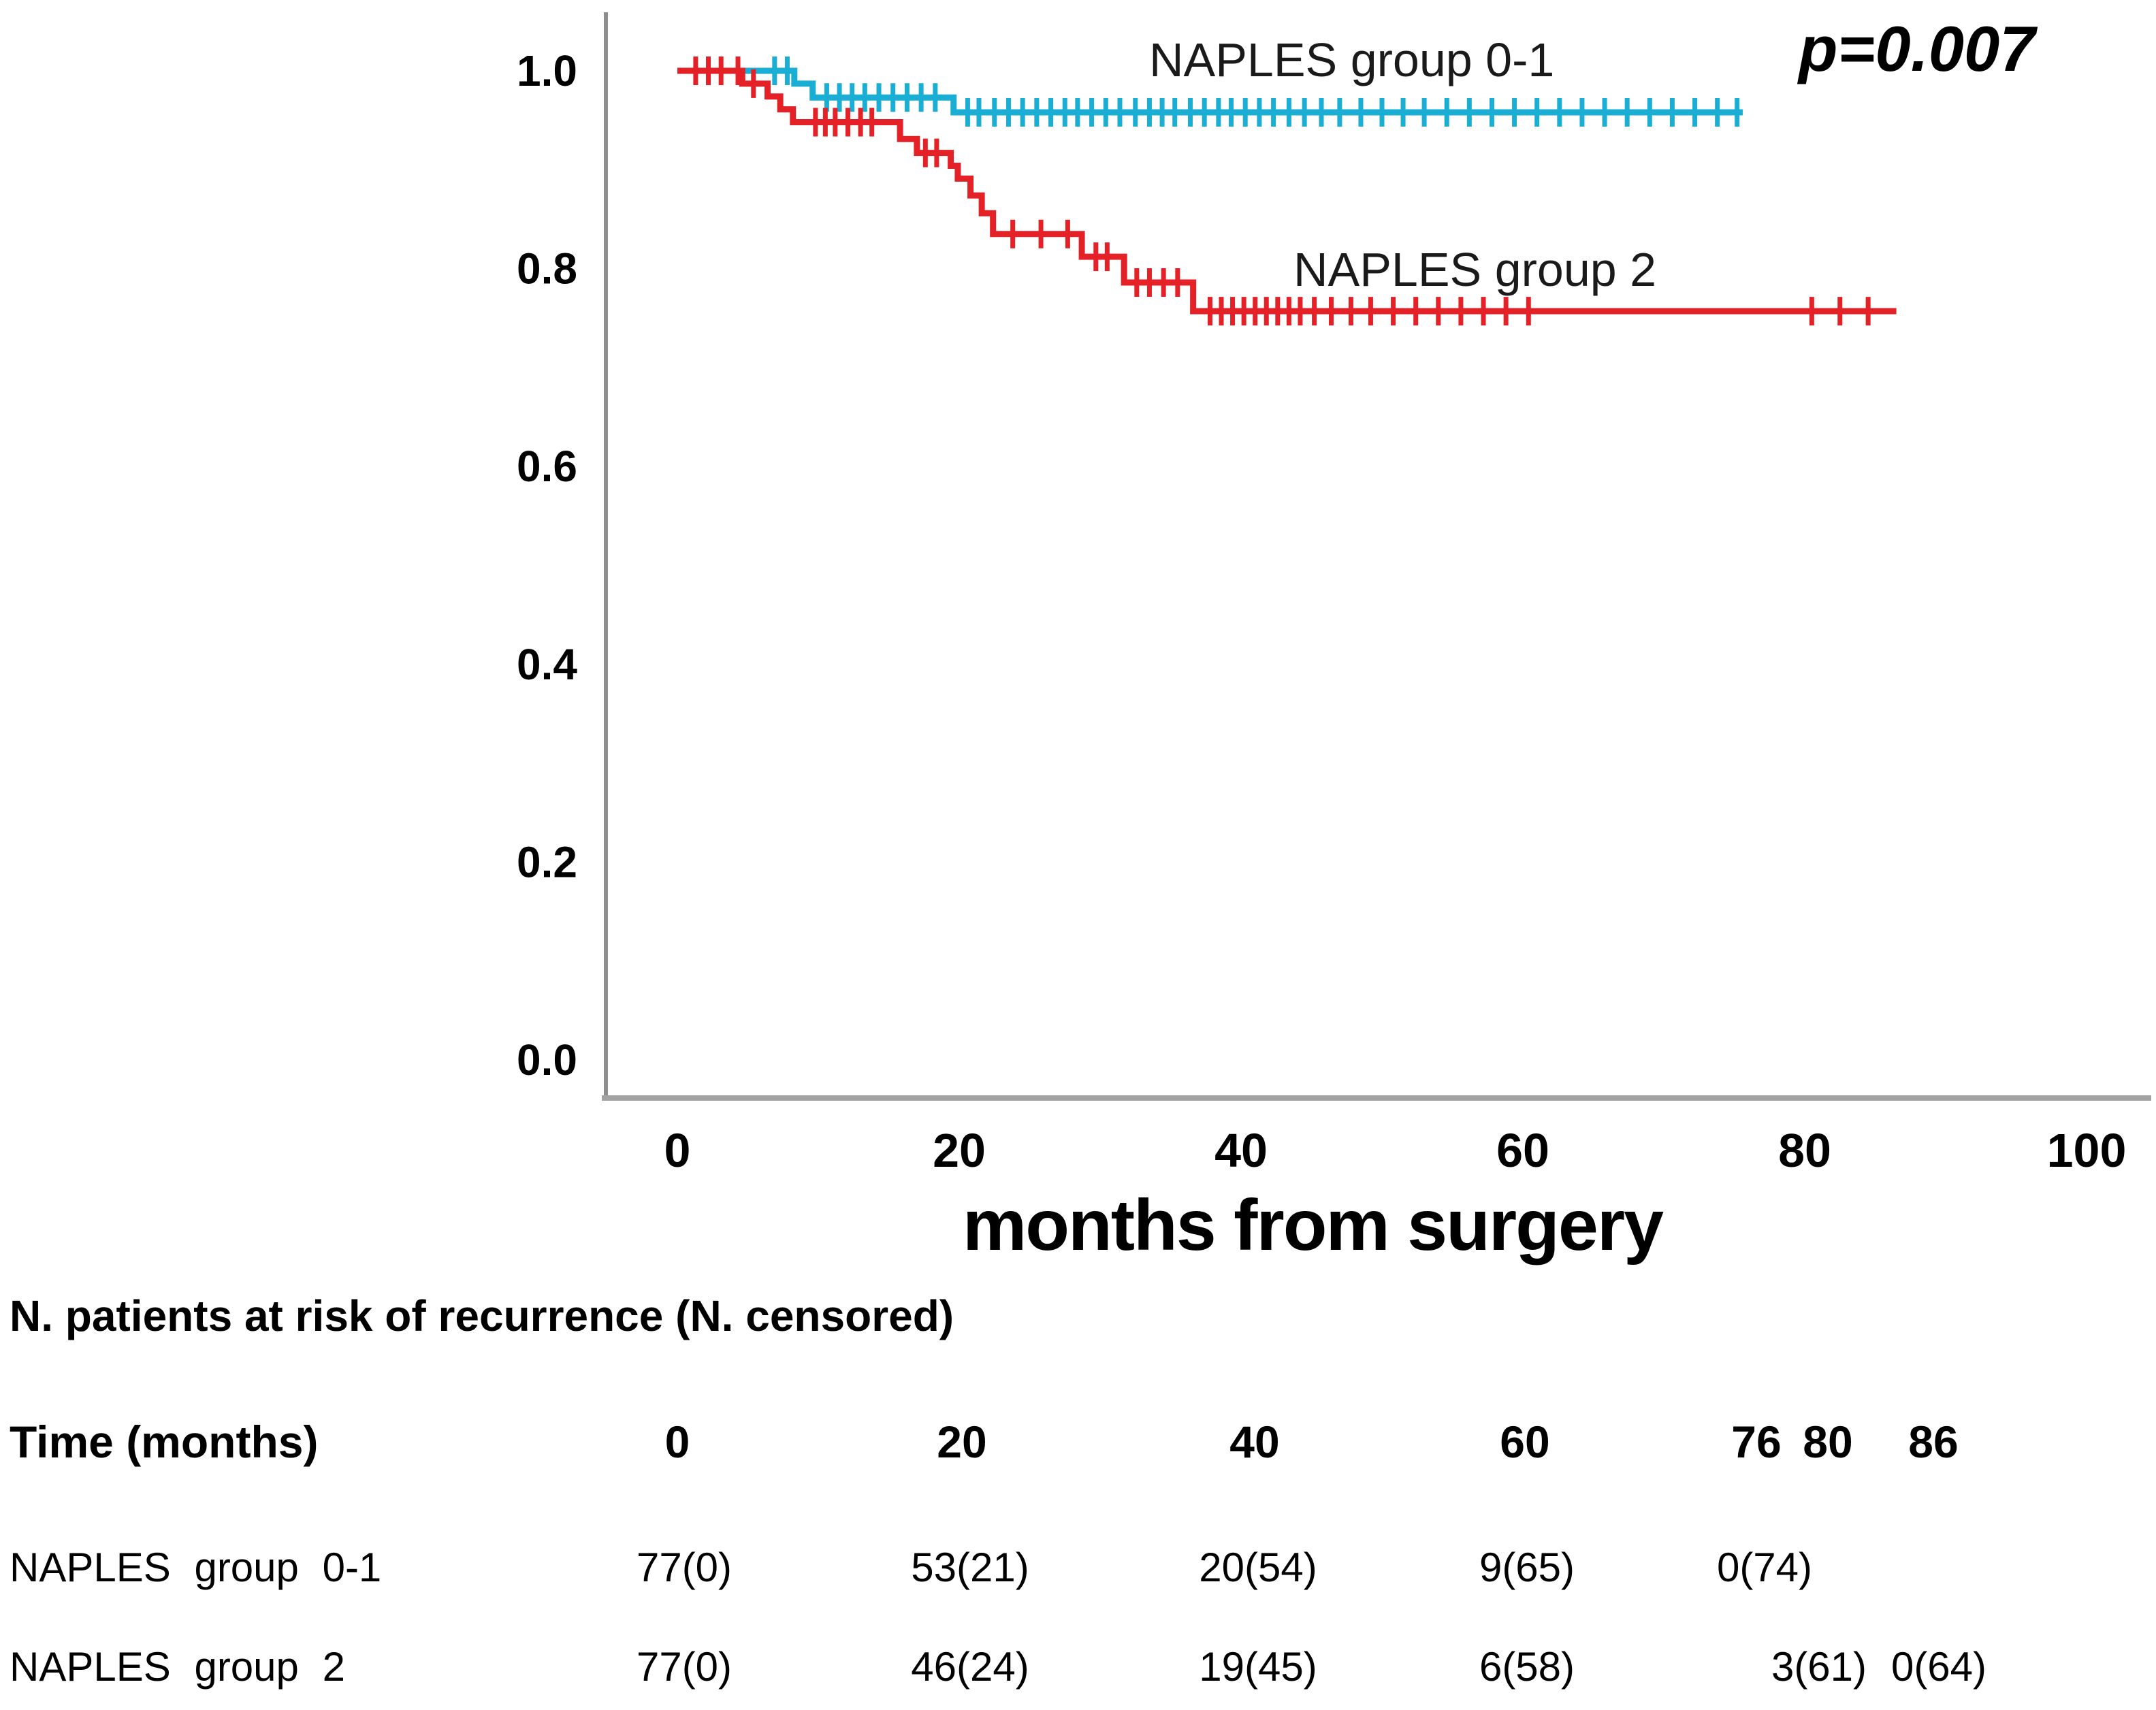  I want to click on risk-table-time-value: 20, so click(962, 1442).